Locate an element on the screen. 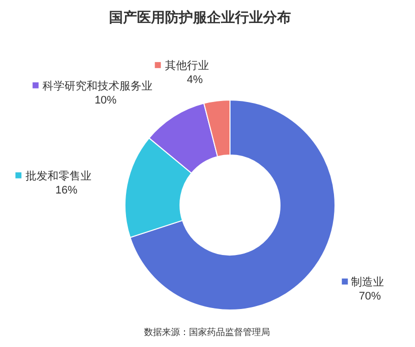 Image resolution: width=415 pixels, height=347 pixels. chart-title: 国产医用防护服企业行业分布 is located at coordinates (200, 17).